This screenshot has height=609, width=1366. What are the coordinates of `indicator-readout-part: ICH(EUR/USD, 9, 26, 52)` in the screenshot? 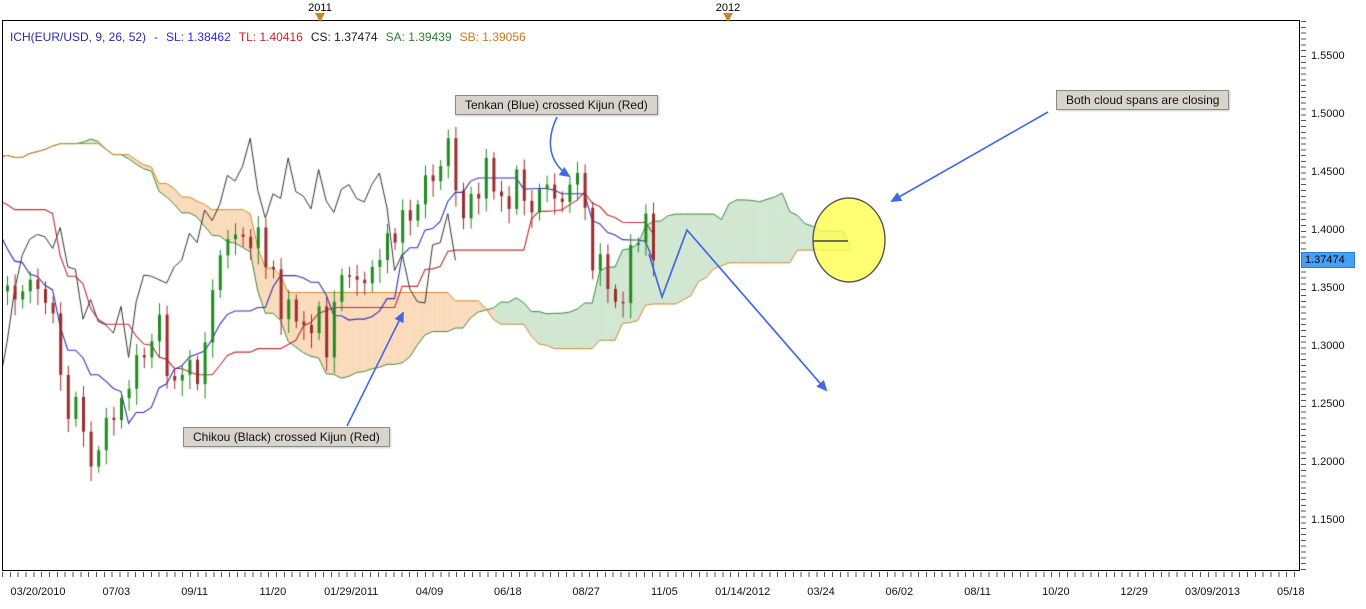 It's located at (78, 37).